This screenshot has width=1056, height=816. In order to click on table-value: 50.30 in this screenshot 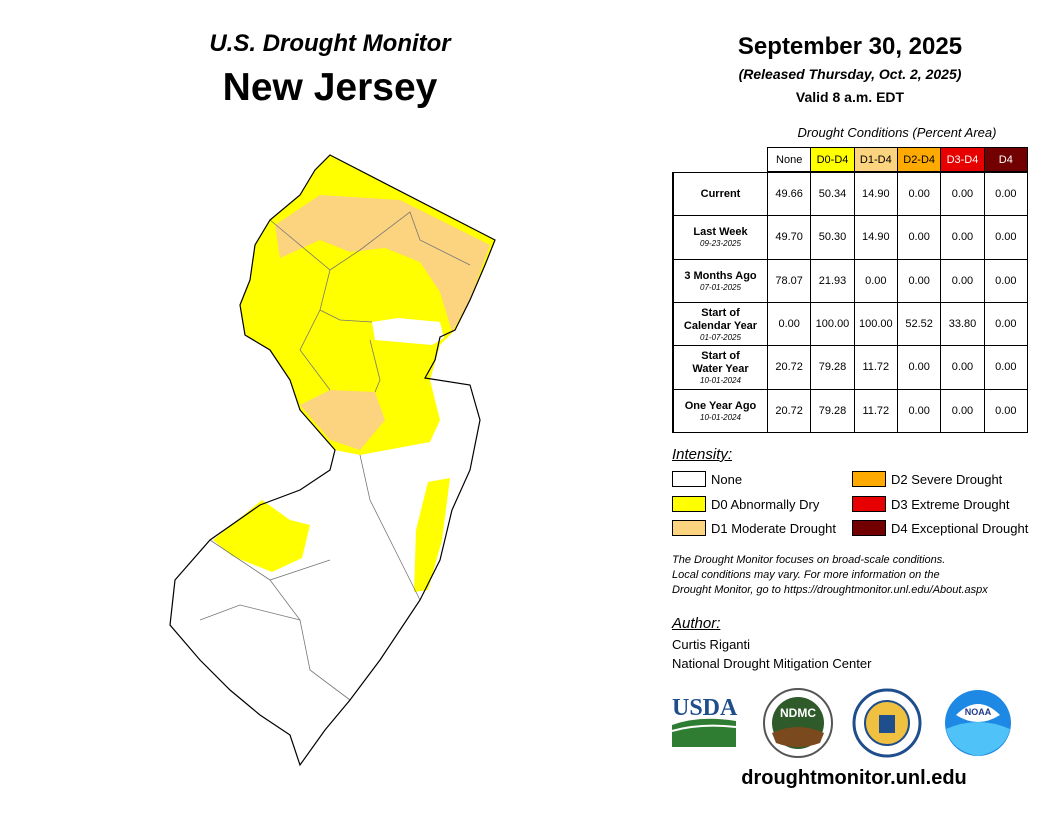, I will do `click(832, 237)`.